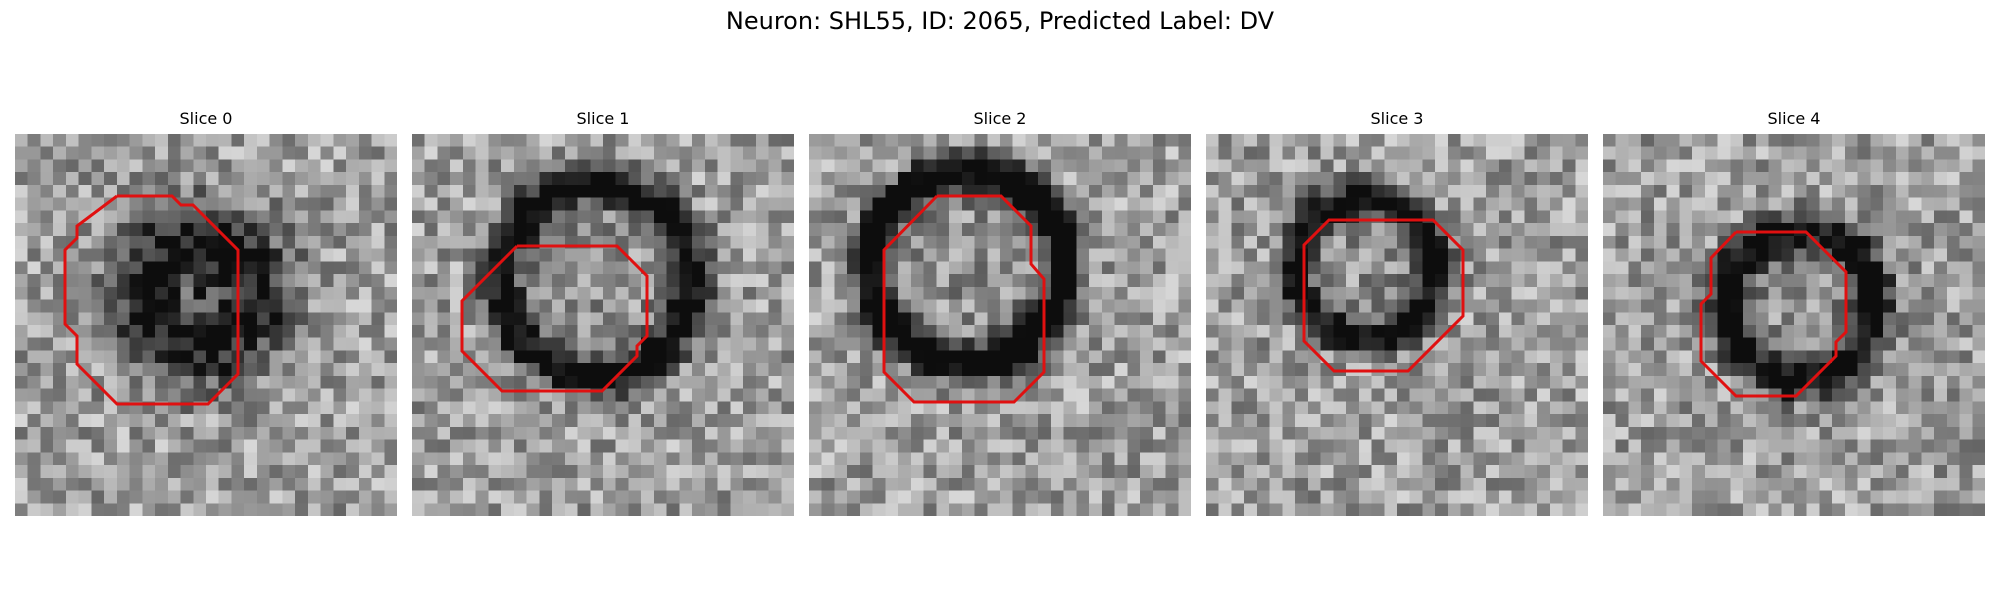 The image size is (2000, 600). Describe the element at coordinates (1397, 118) in the screenshot. I see `slice-title: Slice 3` at that location.